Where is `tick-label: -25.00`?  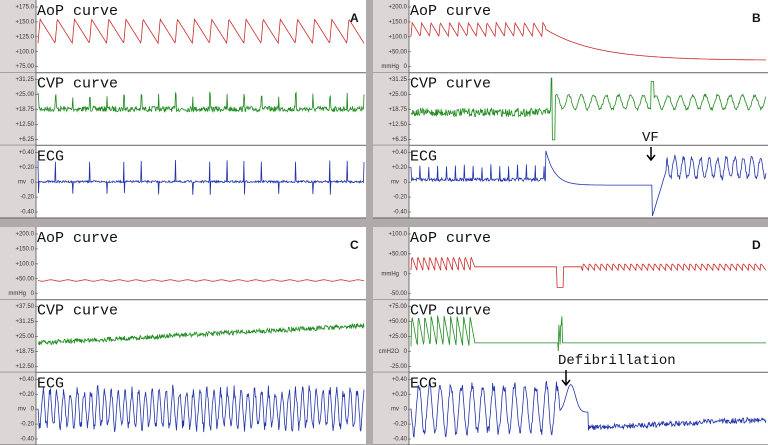
tick-label: -25.00 is located at coordinates (399, 367).